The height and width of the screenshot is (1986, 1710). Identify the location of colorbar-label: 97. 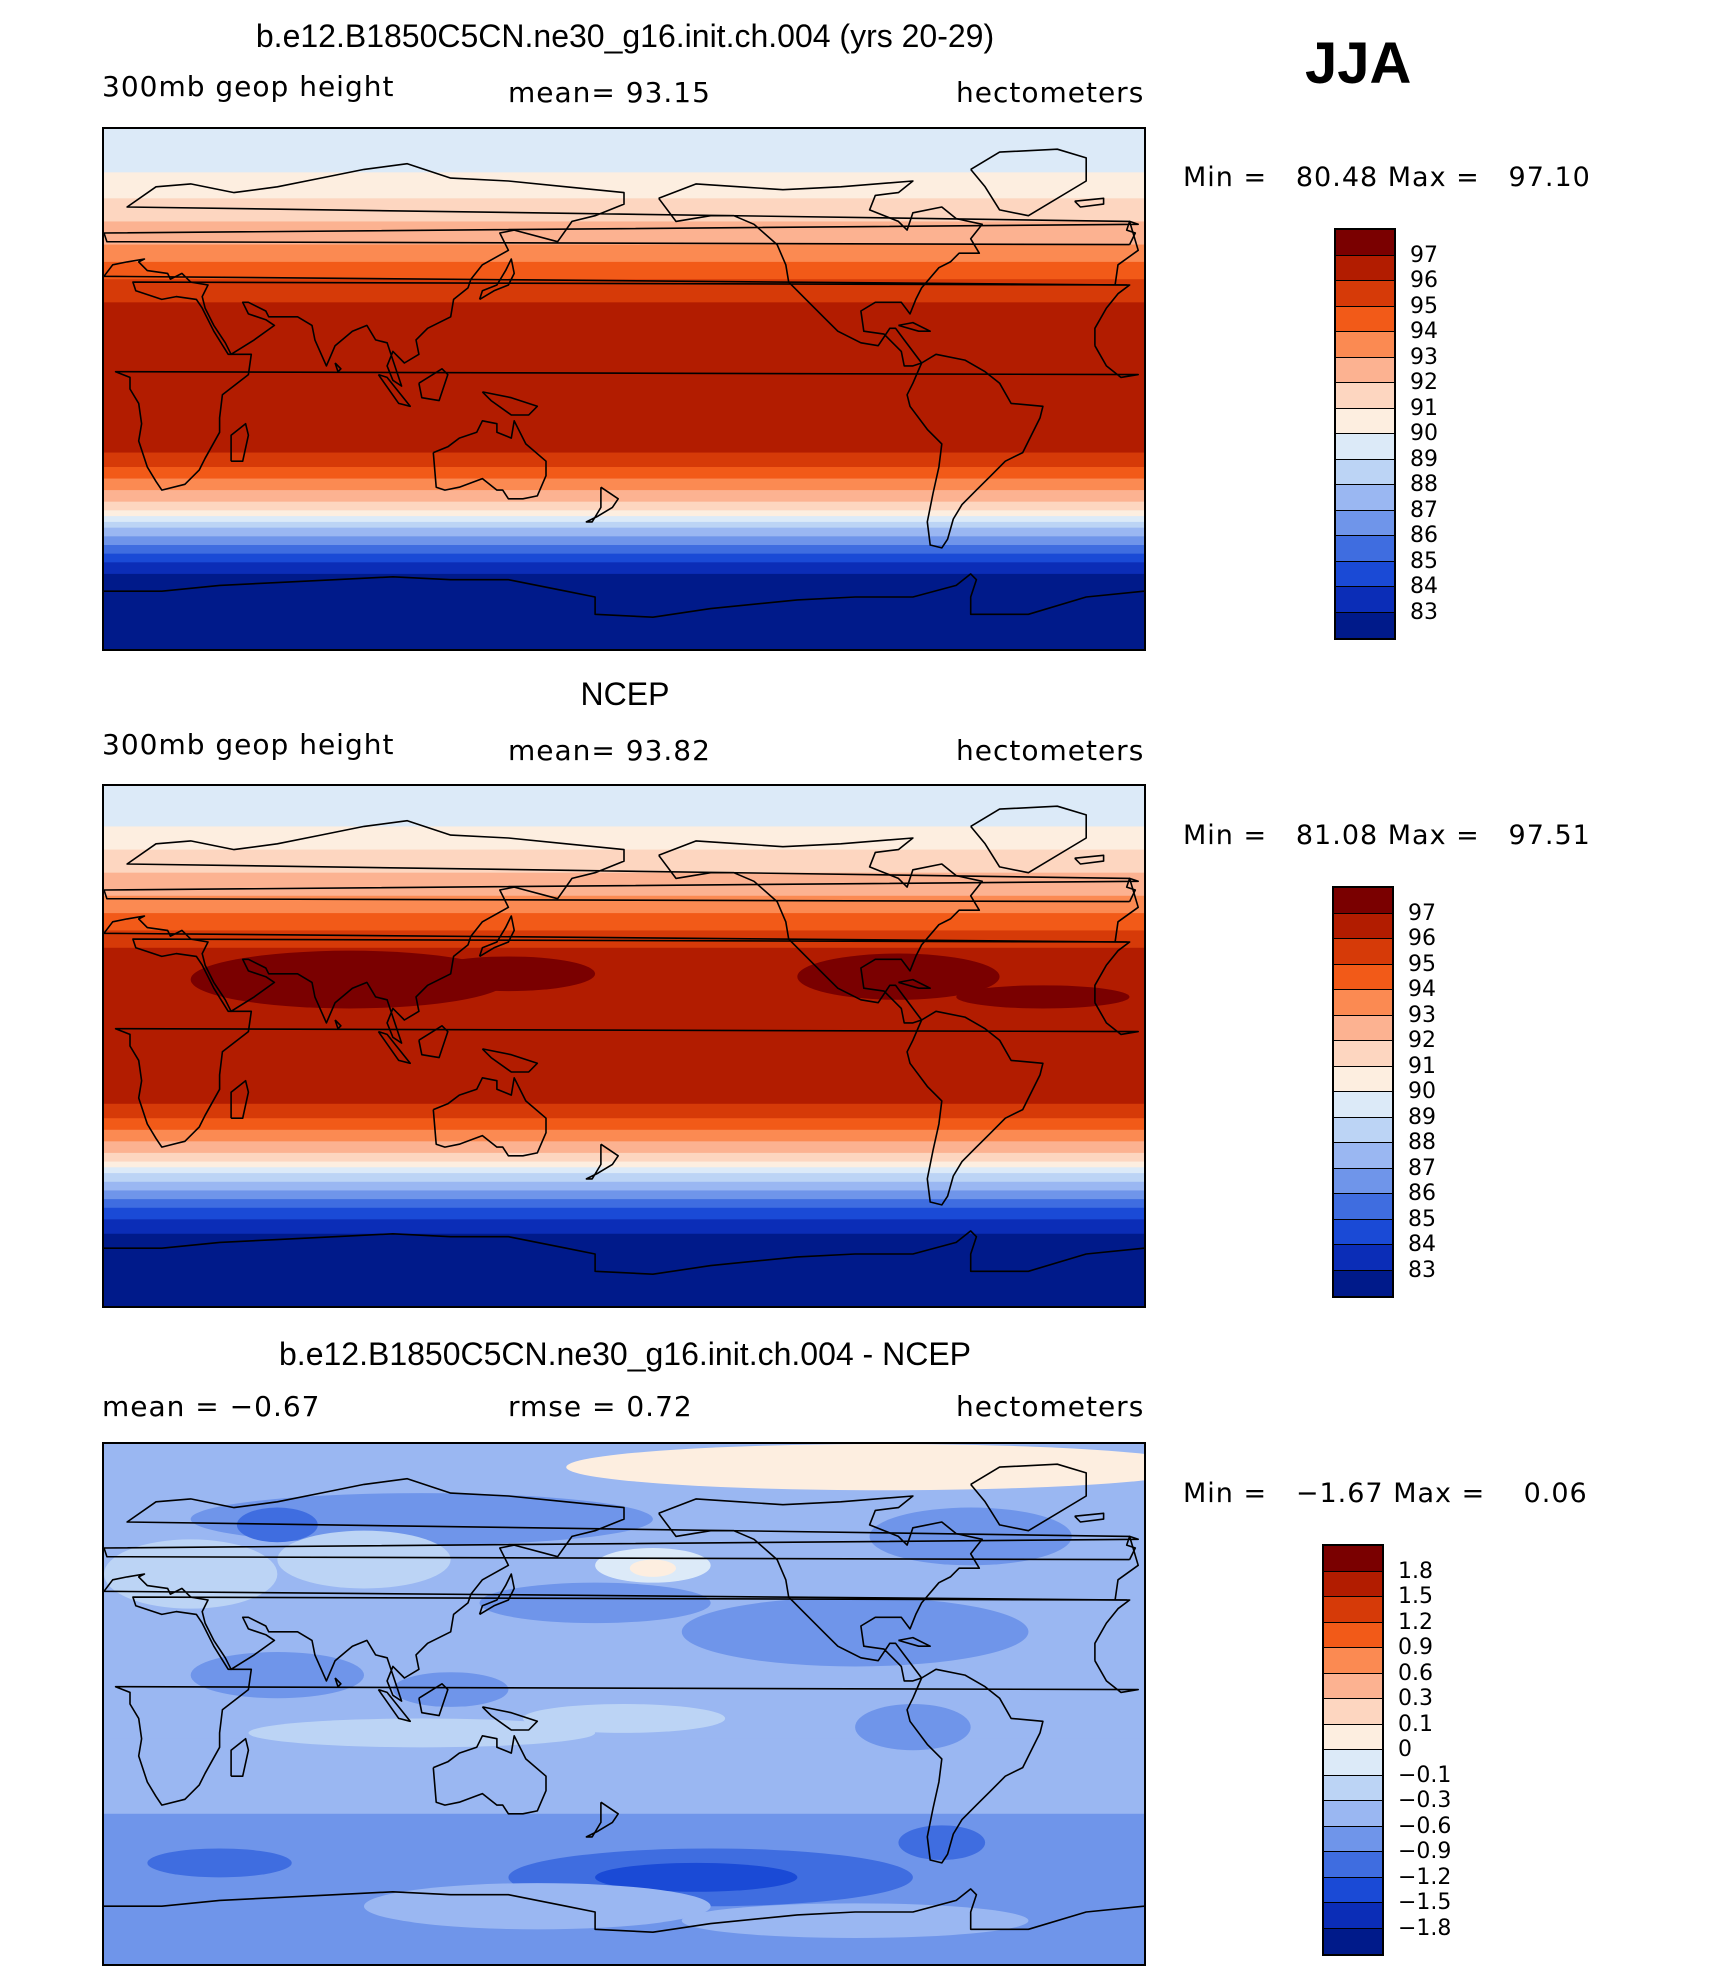
(1424, 255).